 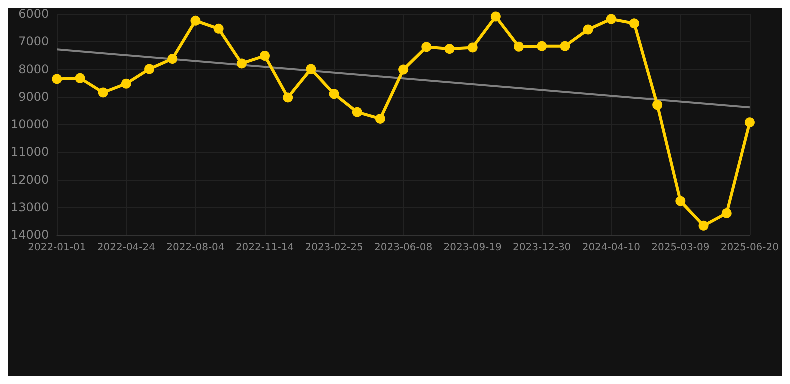 I want to click on x-tick-label: 2022-01-01, so click(x=57, y=248).